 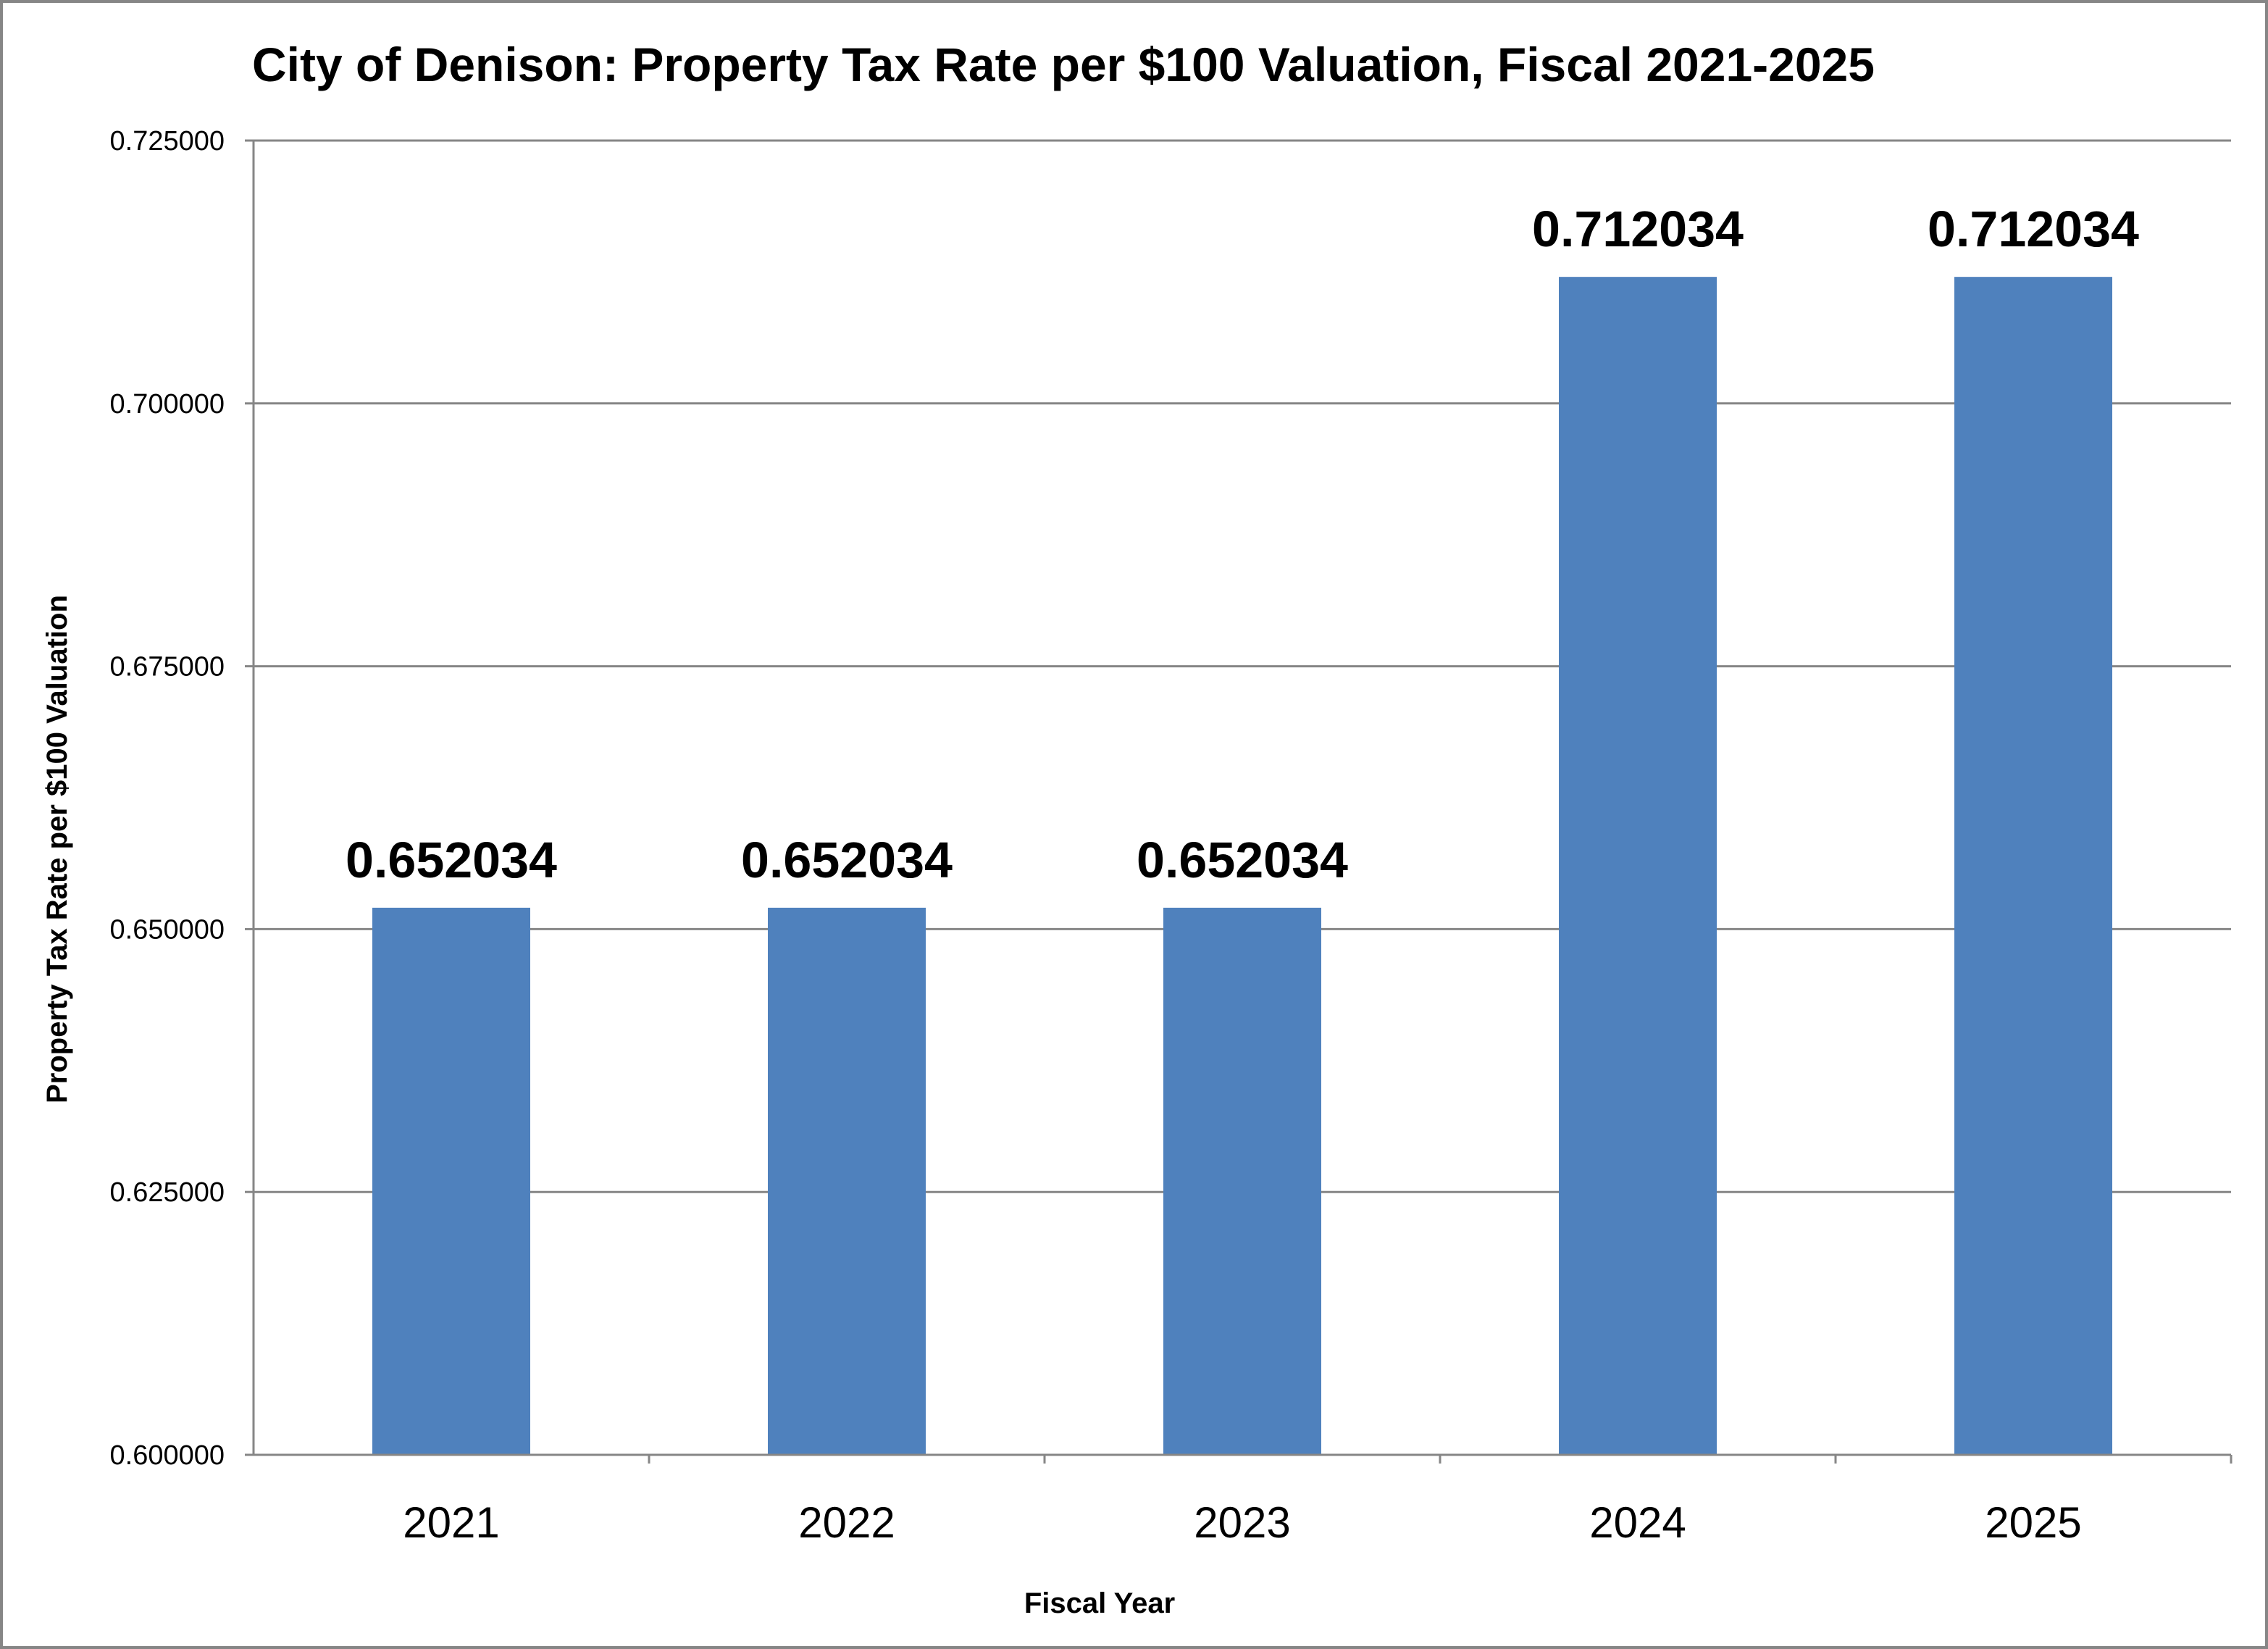 What do you see at coordinates (168, 1455) in the screenshot?
I see `y-tick-label: 0.600000` at bounding box center [168, 1455].